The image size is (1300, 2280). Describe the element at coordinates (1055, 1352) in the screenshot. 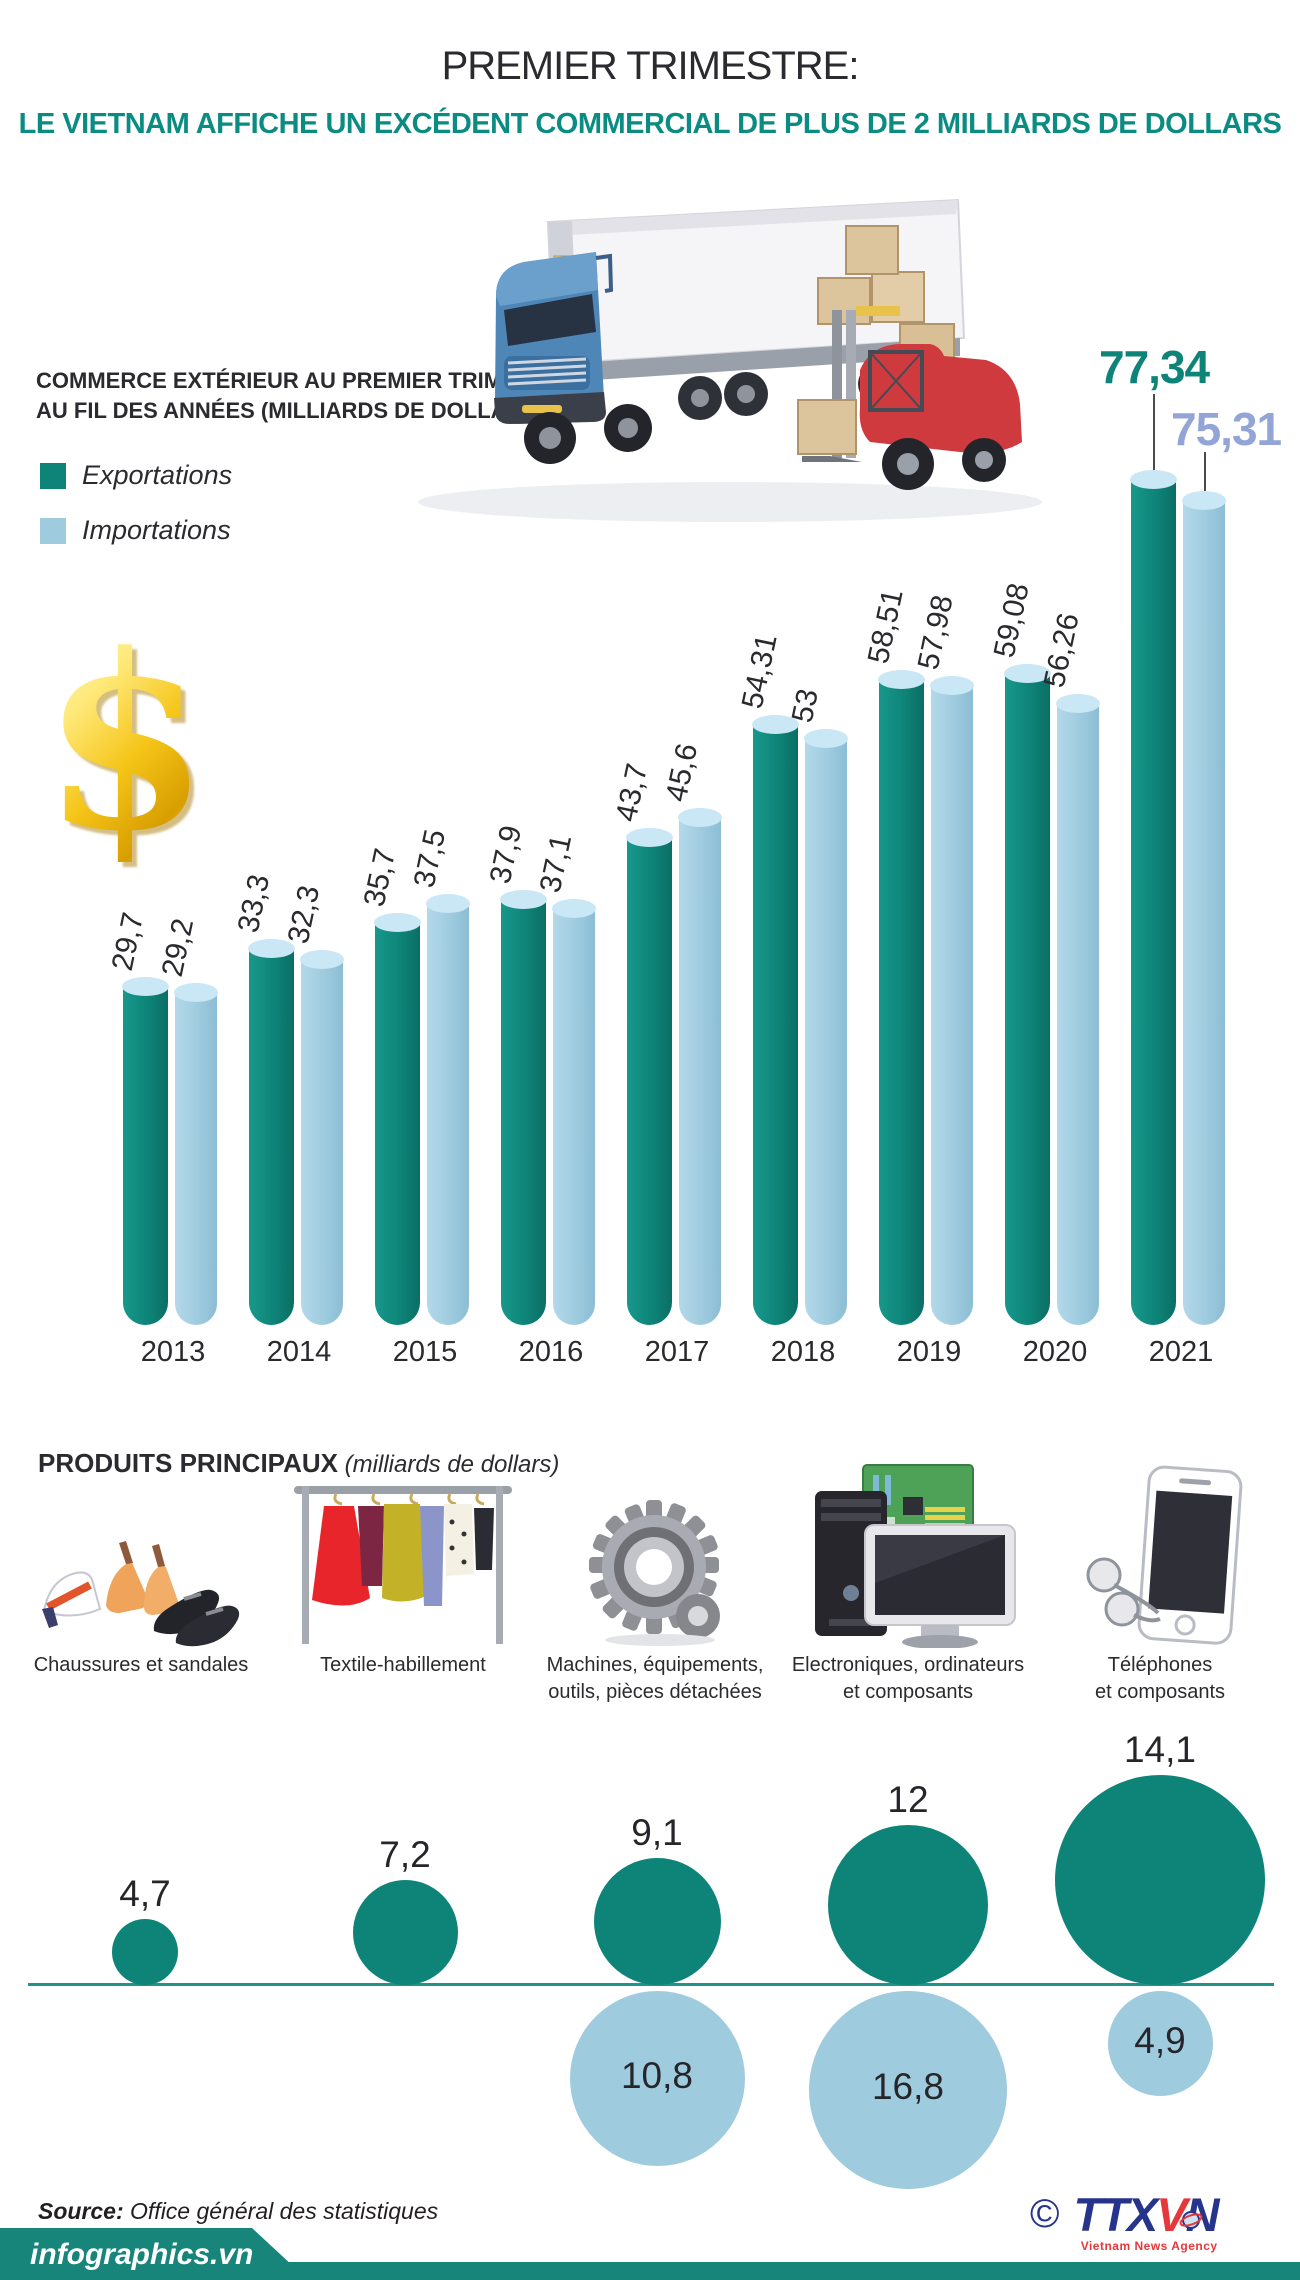

I see `year-label: 2020` at that location.